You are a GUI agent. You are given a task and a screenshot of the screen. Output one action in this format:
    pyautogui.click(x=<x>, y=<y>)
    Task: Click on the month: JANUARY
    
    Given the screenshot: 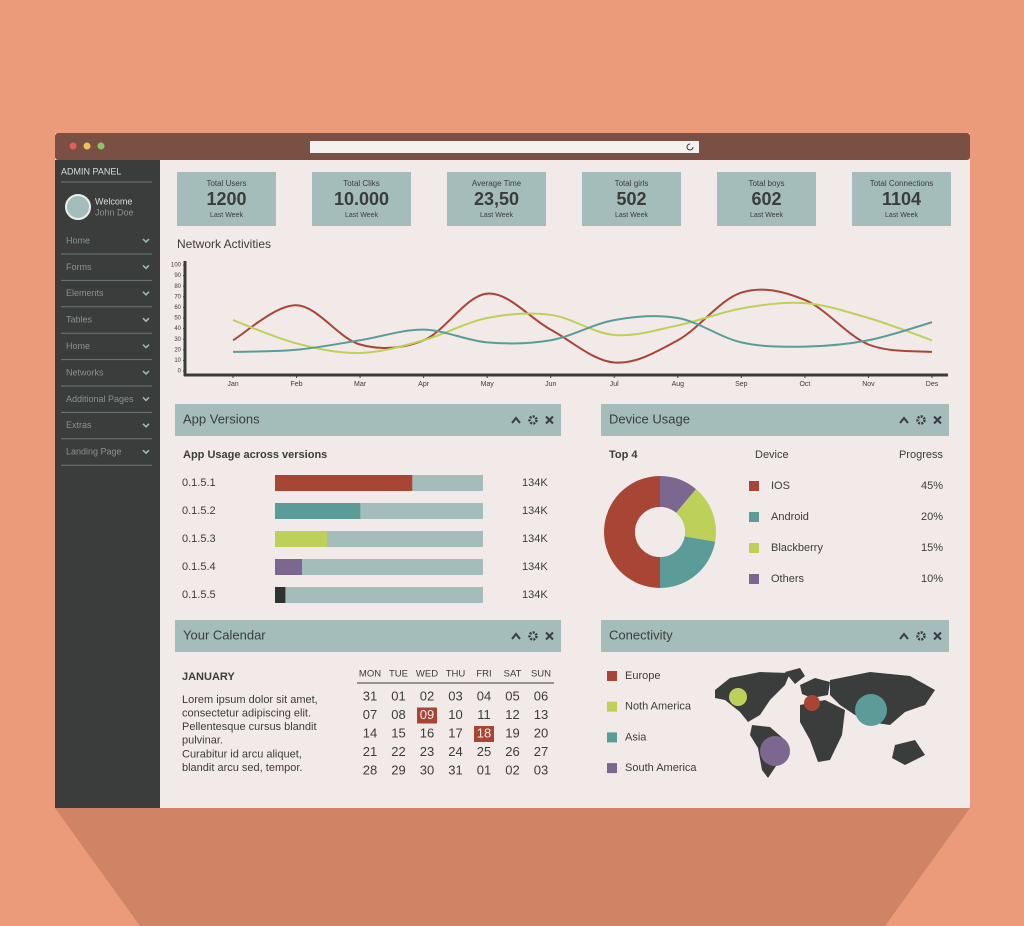 What is the action you would take?
    pyautogui.click(x=208, y=677)
    